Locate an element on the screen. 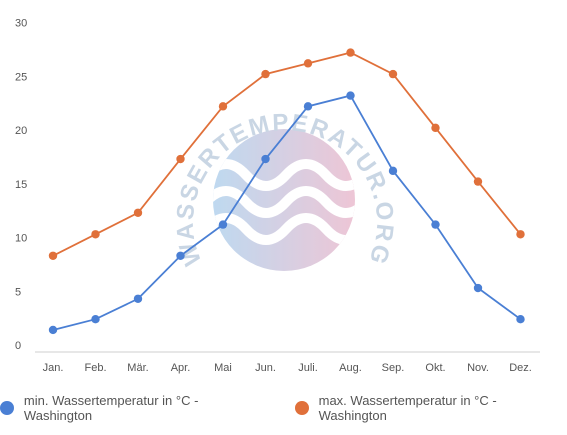  y-axis: 0 5 10 15 20 25 30 is located at coordinates (21, 185).